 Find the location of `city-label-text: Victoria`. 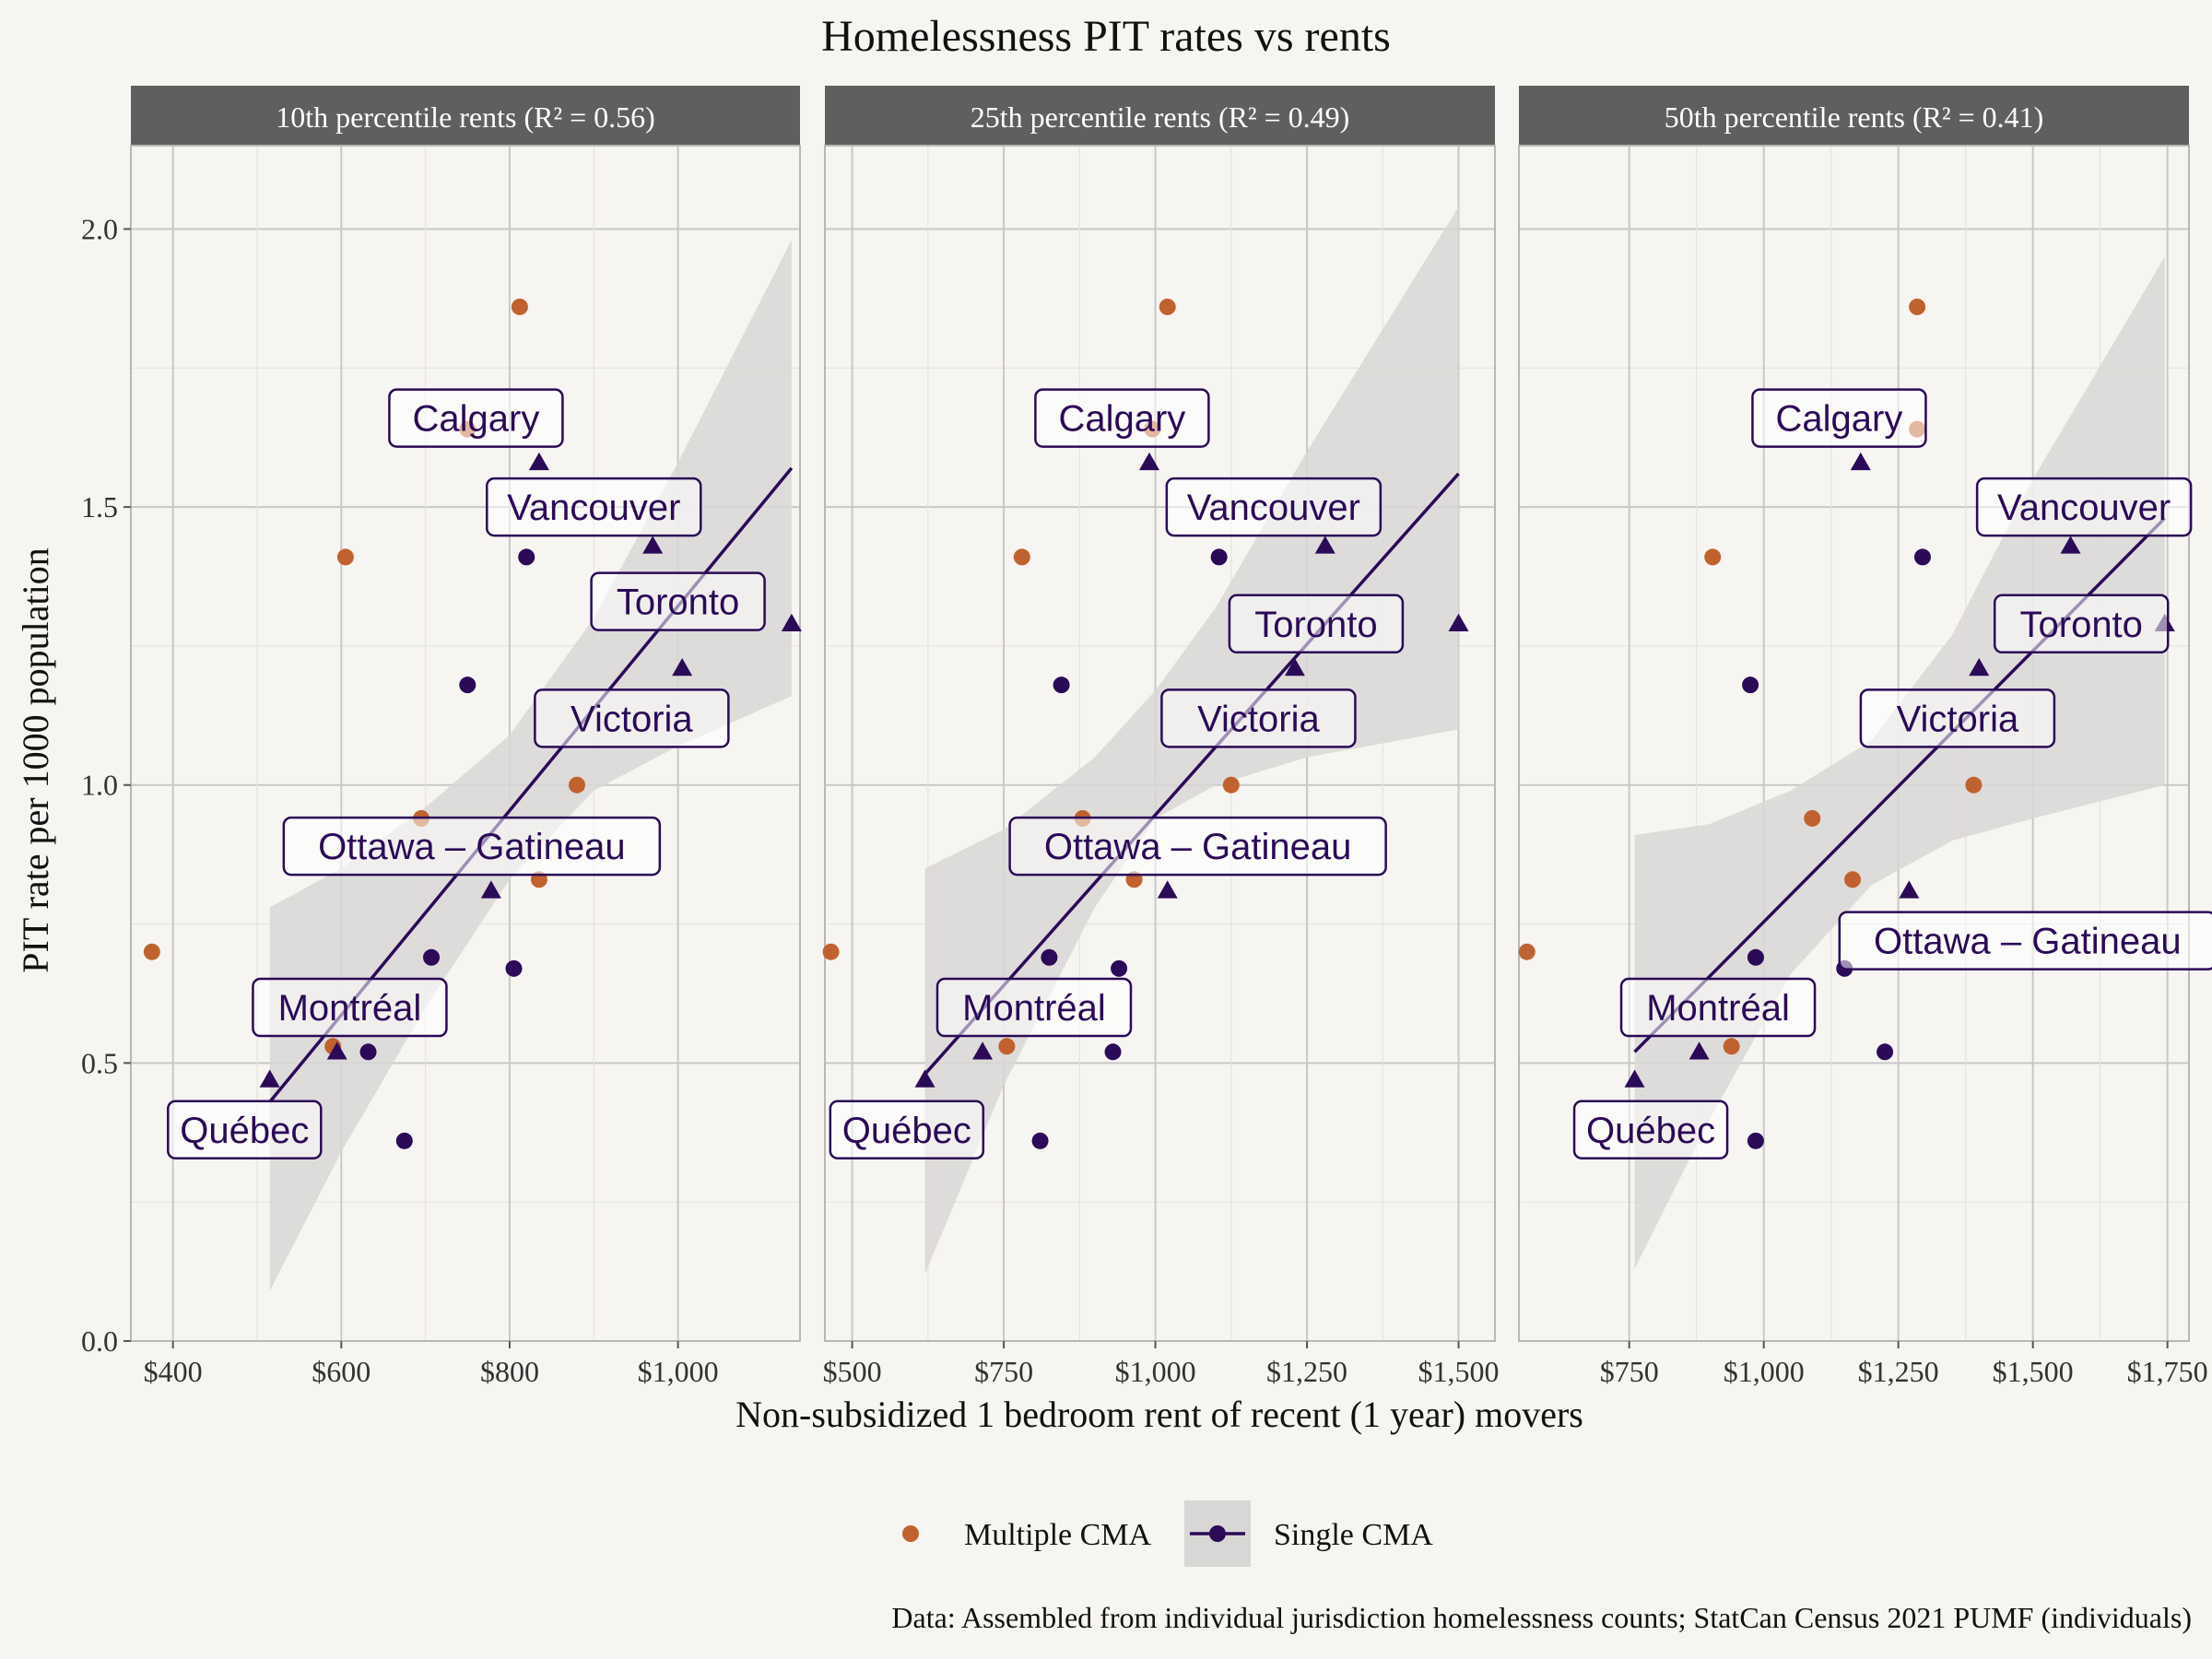

city-label-text: Victoria is located at coordinates (632, 719).